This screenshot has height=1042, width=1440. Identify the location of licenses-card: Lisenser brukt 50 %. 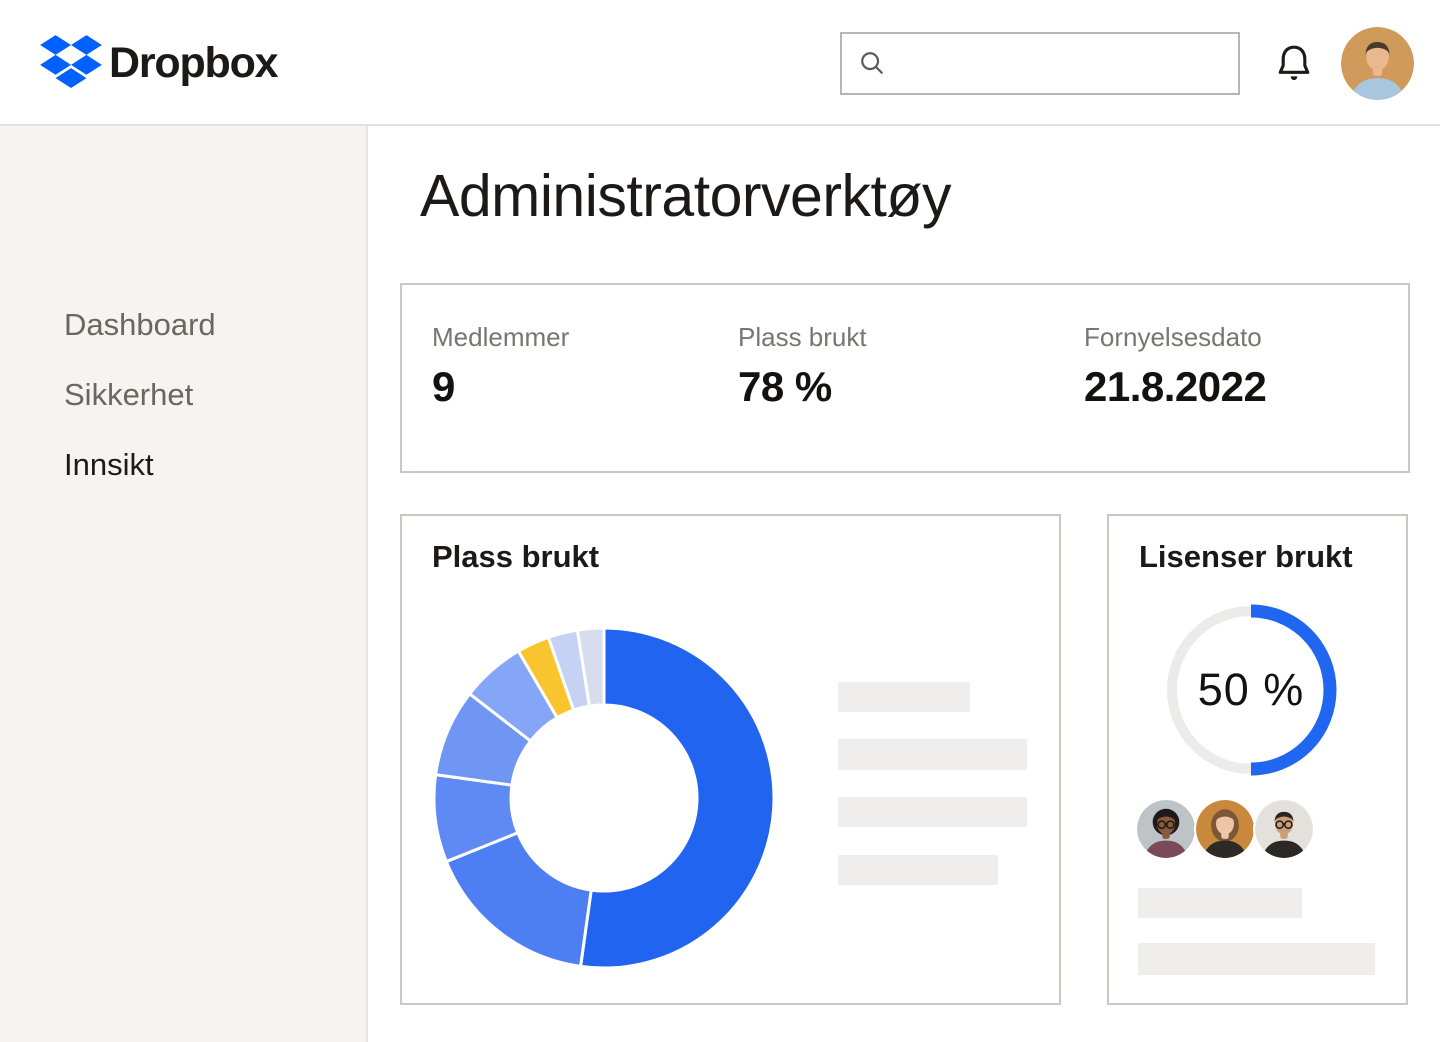
(1257, 759).